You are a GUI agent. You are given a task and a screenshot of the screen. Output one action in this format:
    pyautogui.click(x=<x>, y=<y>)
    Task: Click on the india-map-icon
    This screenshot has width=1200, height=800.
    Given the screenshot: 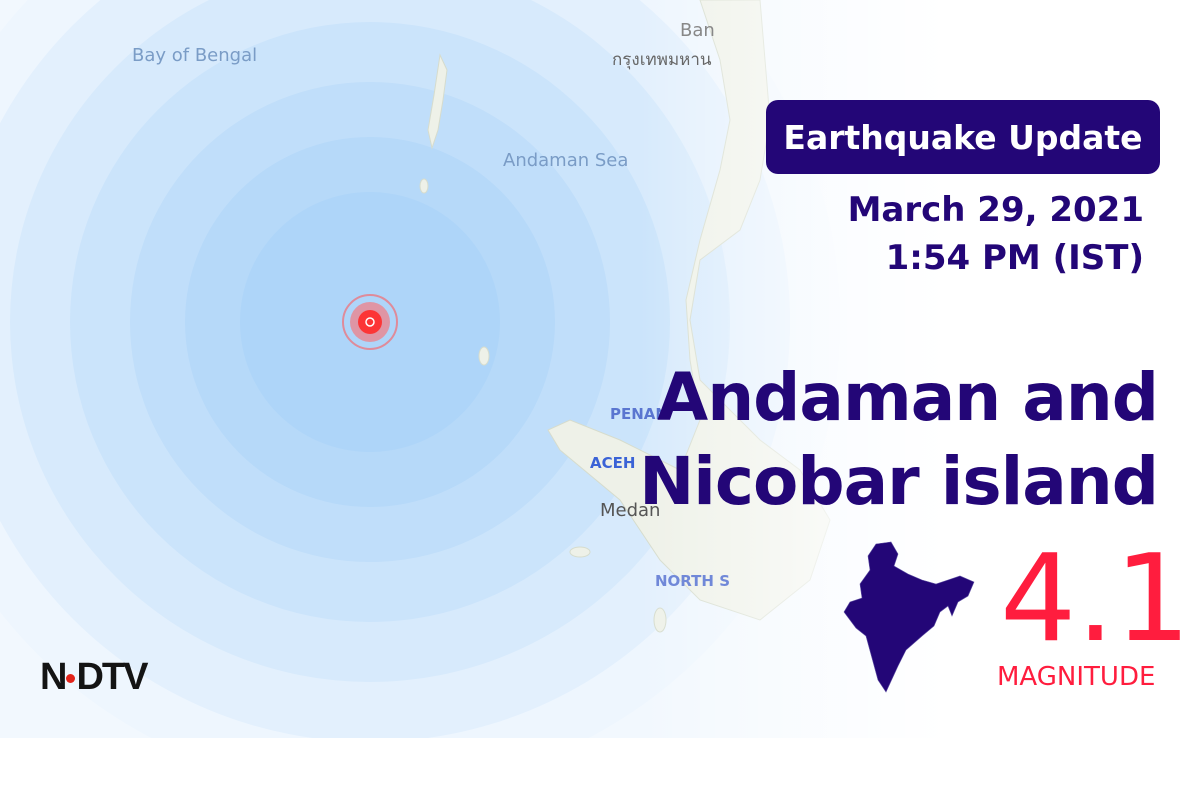 What is the action you would take?
    pyautogui.click(x=909, y=617)
    